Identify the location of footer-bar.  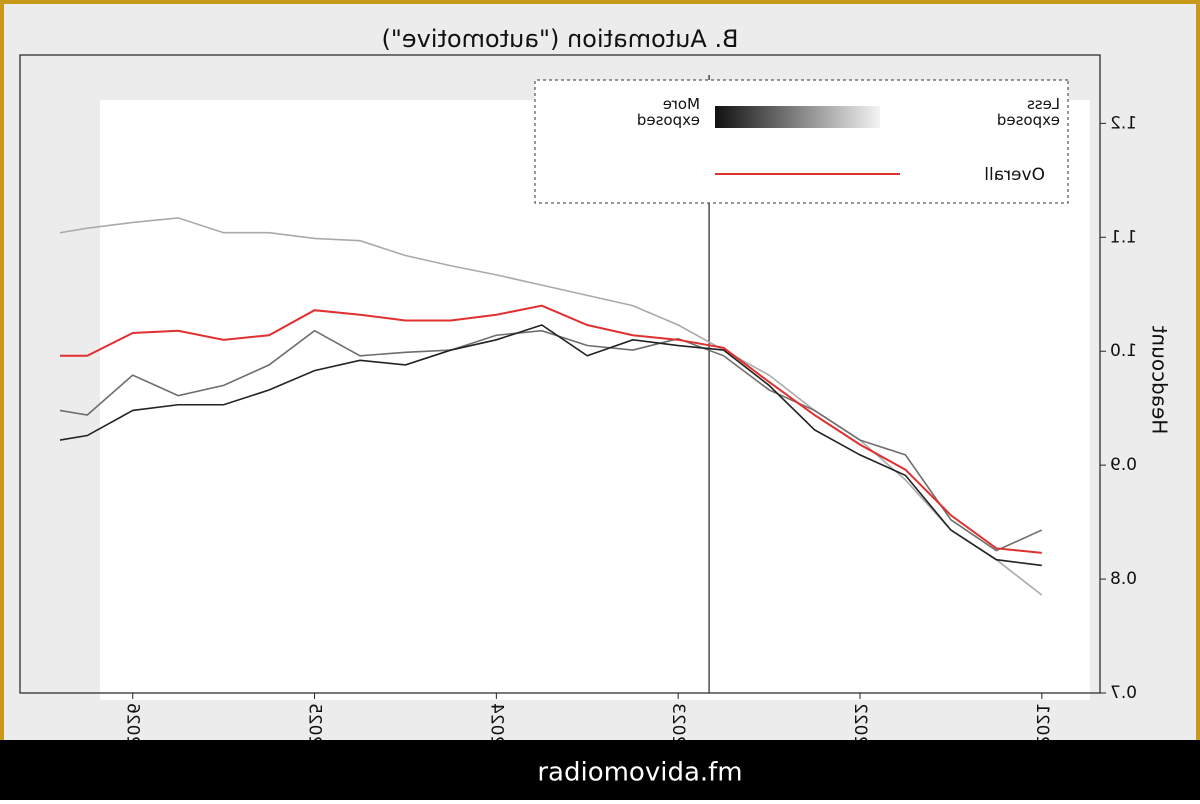
(600, 770).